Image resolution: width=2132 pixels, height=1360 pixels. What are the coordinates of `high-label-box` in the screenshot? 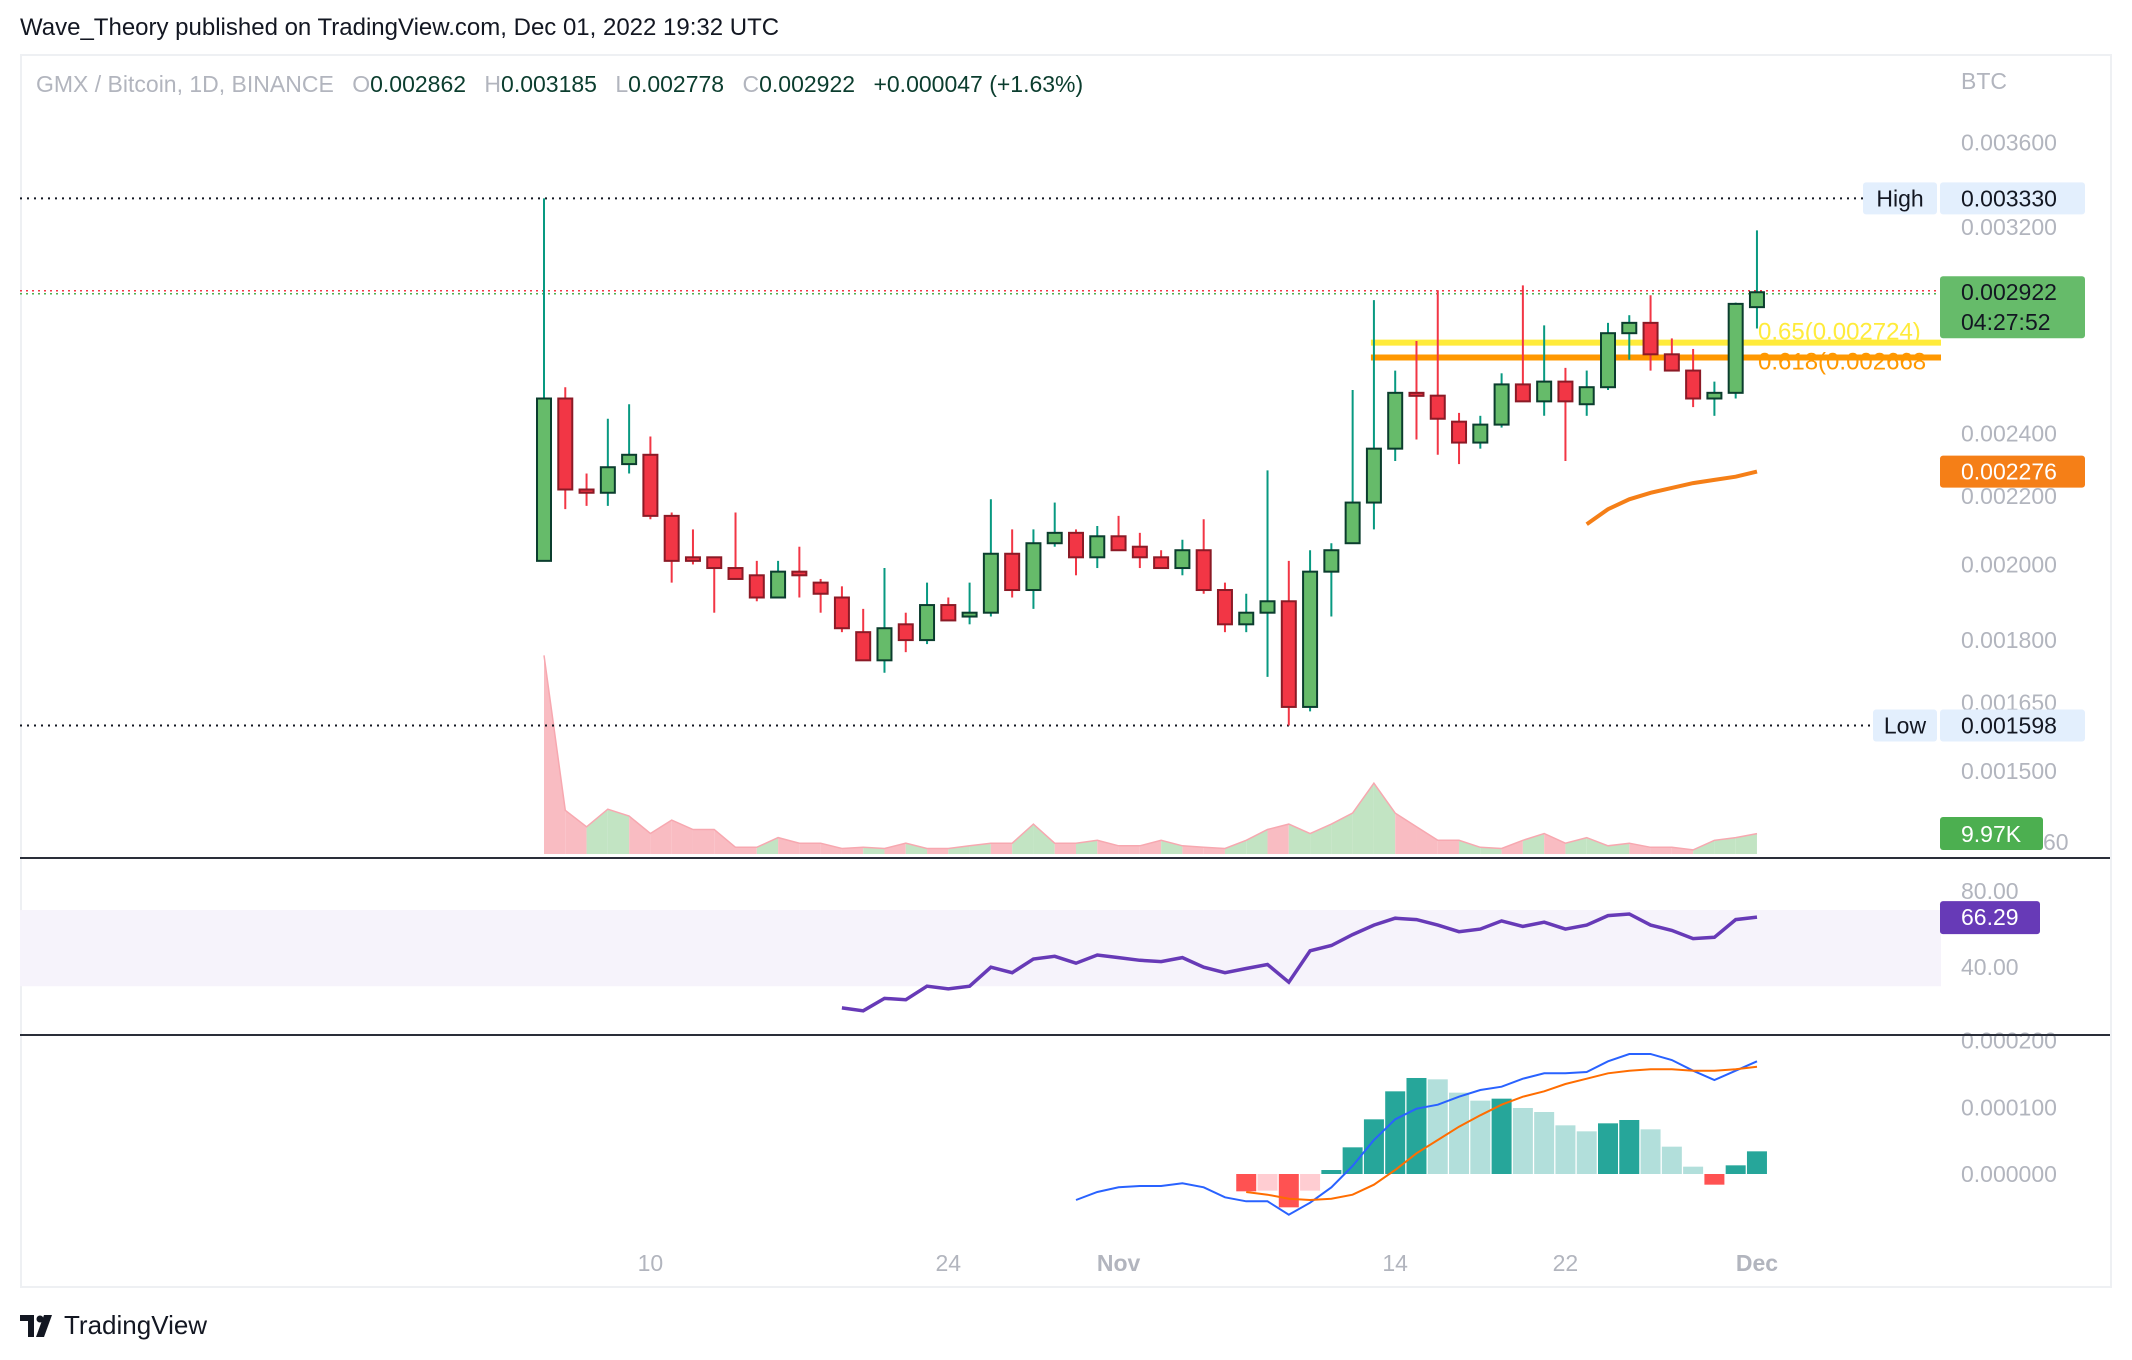 It's located at (1900, 198).